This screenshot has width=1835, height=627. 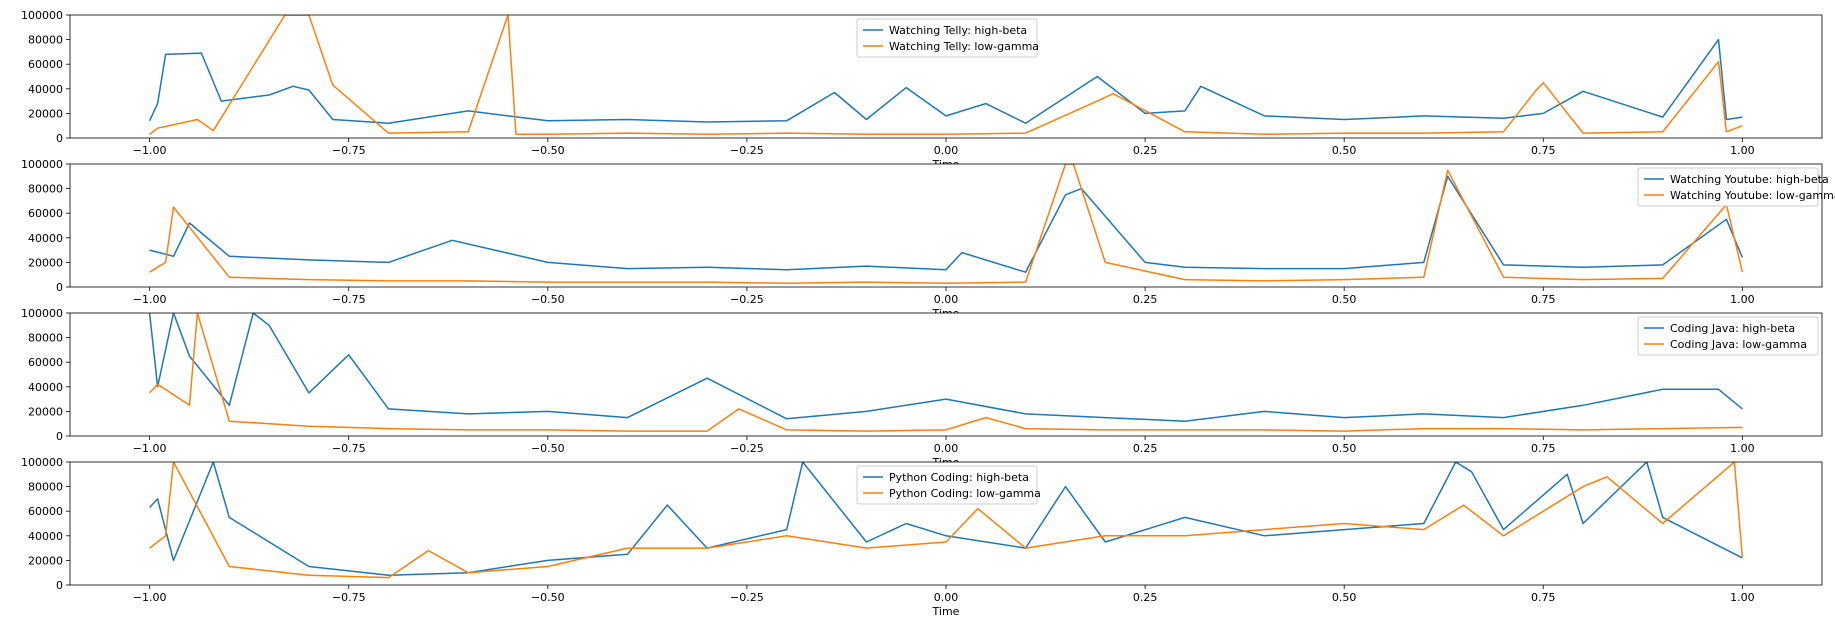 What do you see at coordinates (959, 477) in the screenshot?
I see `legend-label: Python Coding: high-beta` at bounding box center [959, 477].